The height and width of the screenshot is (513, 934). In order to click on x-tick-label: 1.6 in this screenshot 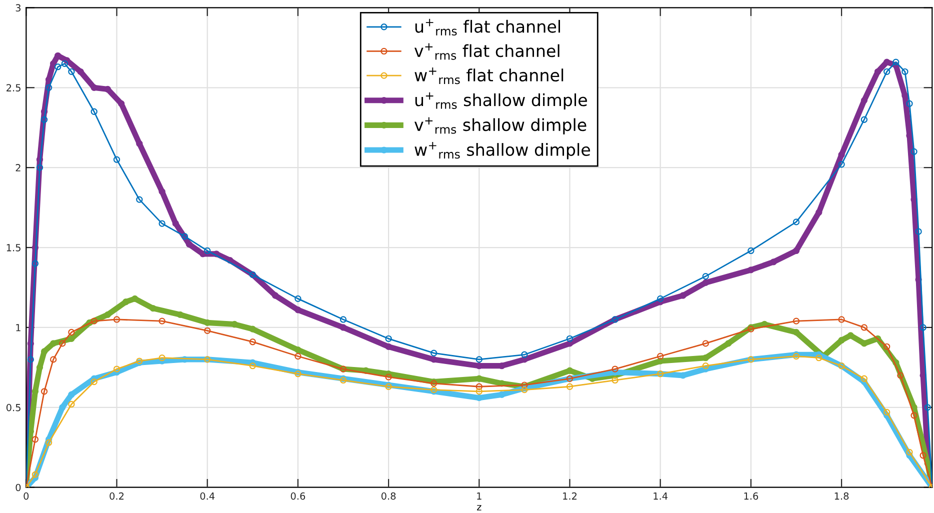, I will do `click(751, 496)`.